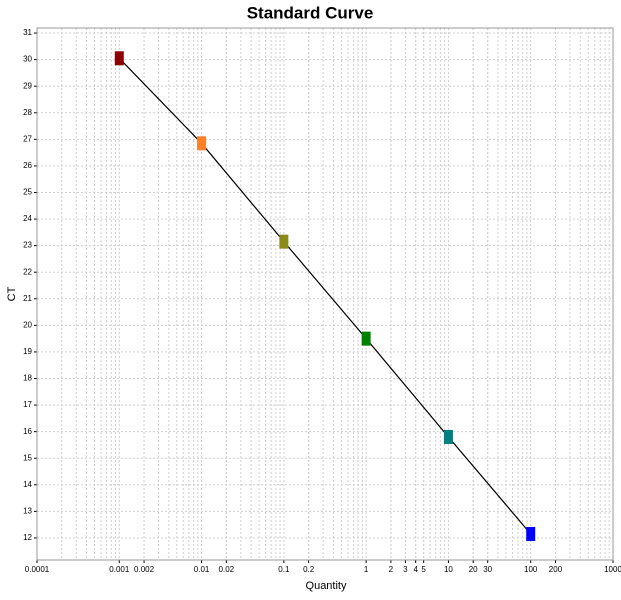  I want to click on chart-title: Standard Curve, so click(310, 12).